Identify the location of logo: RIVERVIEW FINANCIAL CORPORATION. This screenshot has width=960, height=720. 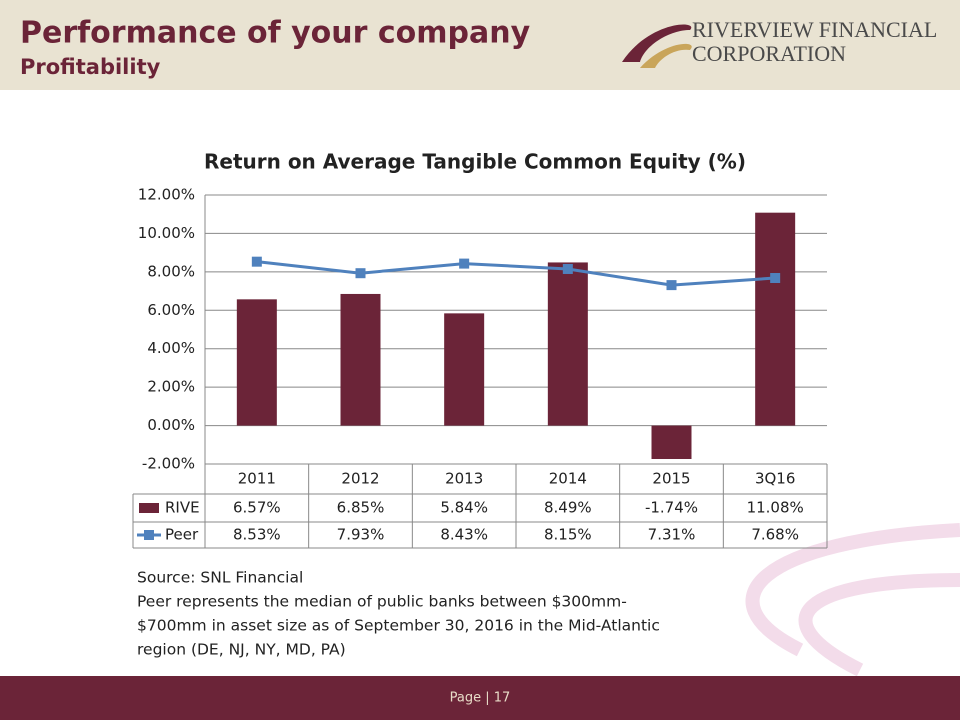
(779, 42).